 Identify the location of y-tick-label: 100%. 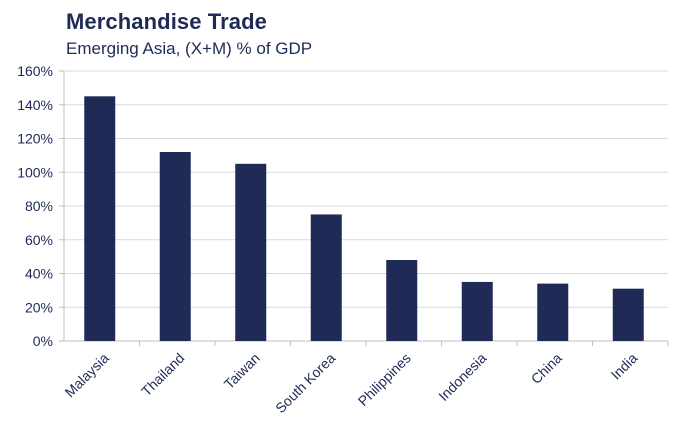
(35, 172).